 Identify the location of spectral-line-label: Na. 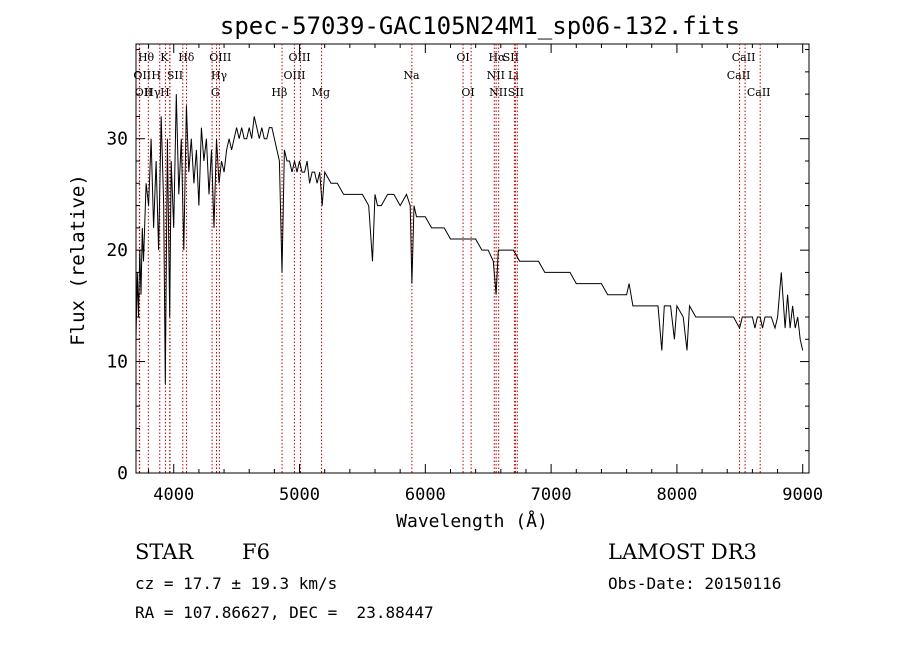
(411, 75).